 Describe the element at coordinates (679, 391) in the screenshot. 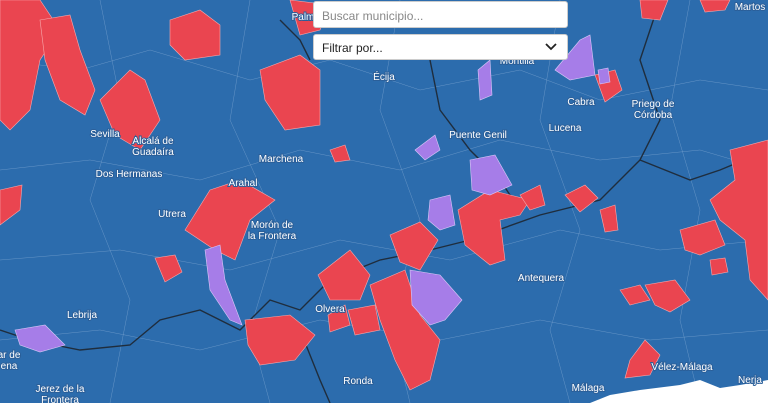

I see `sea` at that location.